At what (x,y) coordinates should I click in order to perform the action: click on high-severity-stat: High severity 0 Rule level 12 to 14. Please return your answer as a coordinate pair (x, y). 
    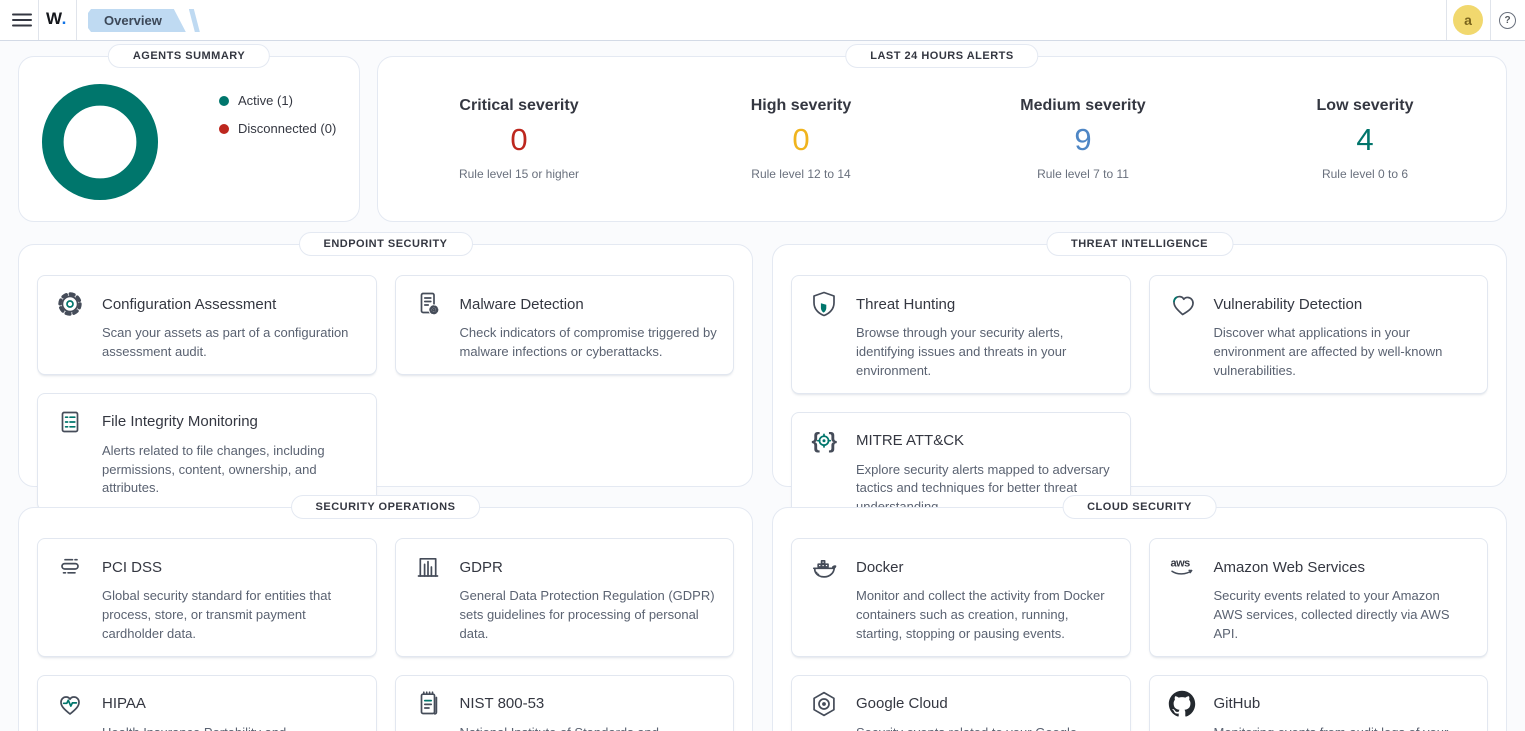
    Looking at the image, I should click on (801, 139).